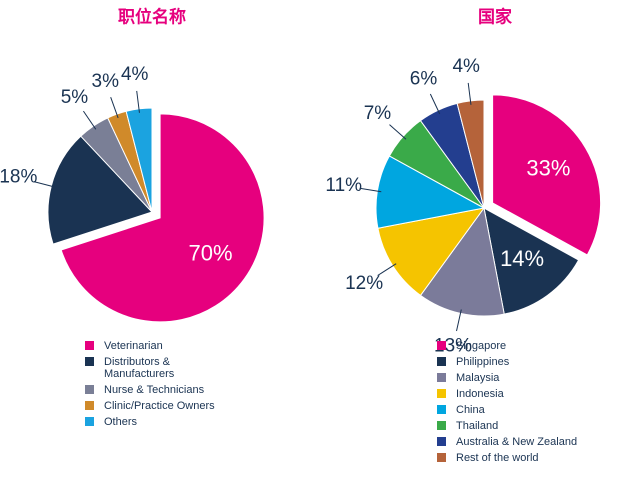 Image resolution: width=637 pixels, height=478 pixels. What do you see at coordinates (483, 362) in the screenshot?
I see `legend-label: Philippines` at bounding box center [483, 362].